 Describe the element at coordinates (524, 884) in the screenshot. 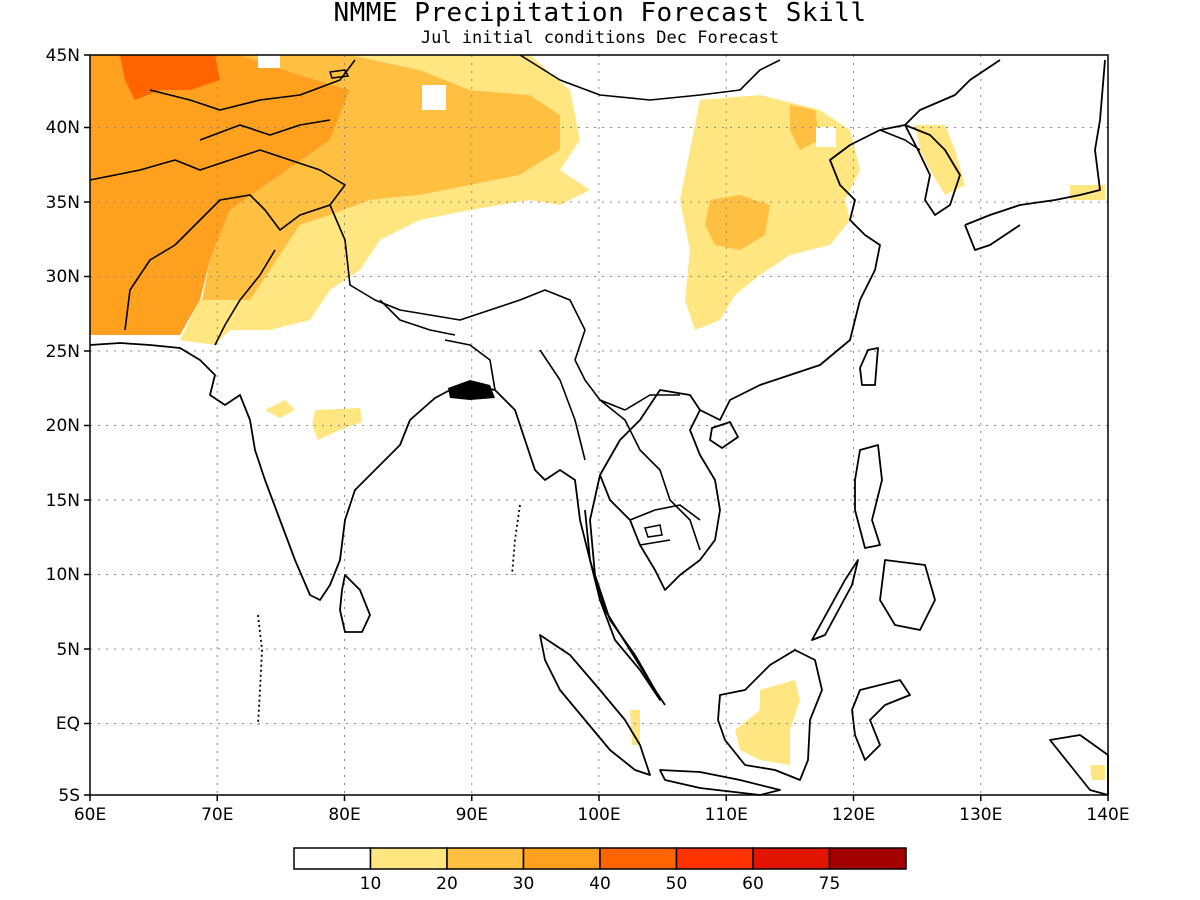

I see `colorbar-label: 30` at that location.